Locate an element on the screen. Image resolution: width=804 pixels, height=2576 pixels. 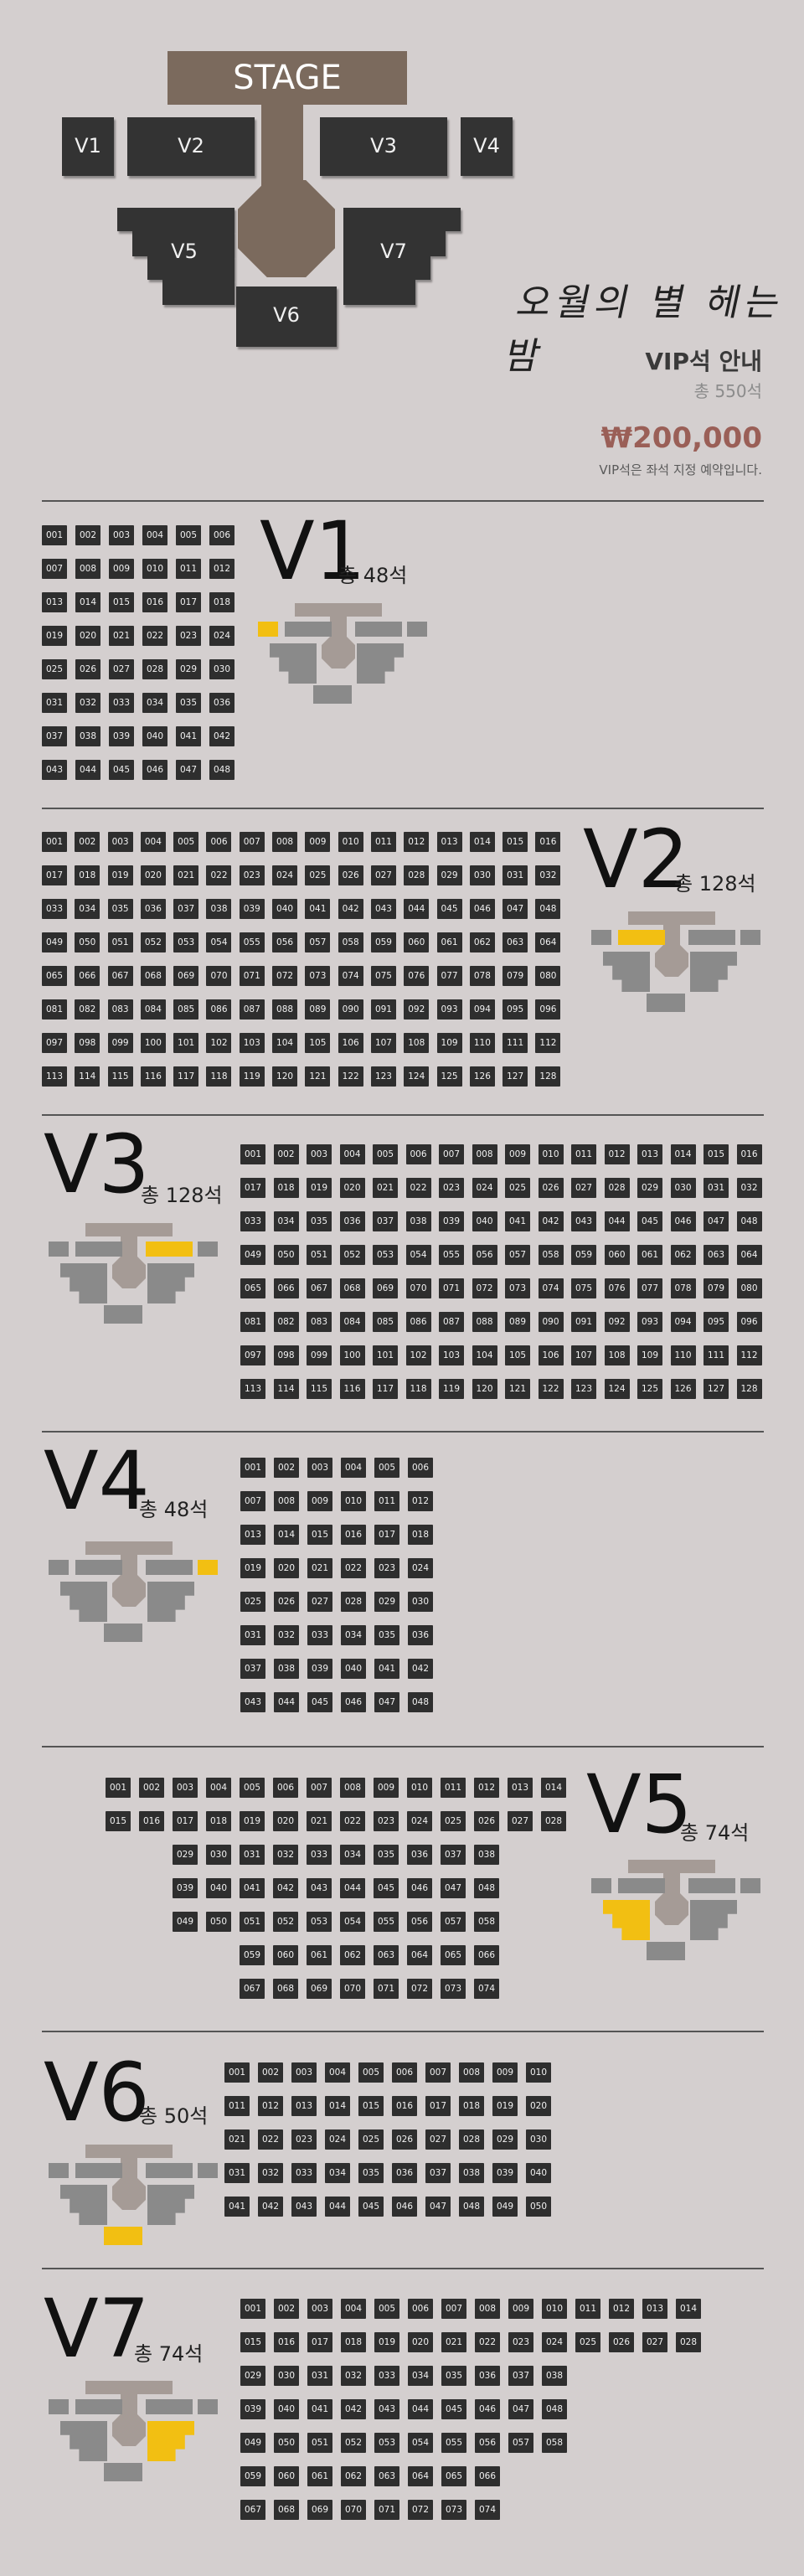
seat-v5-002: 002 is located at coordinates (151, 1788).